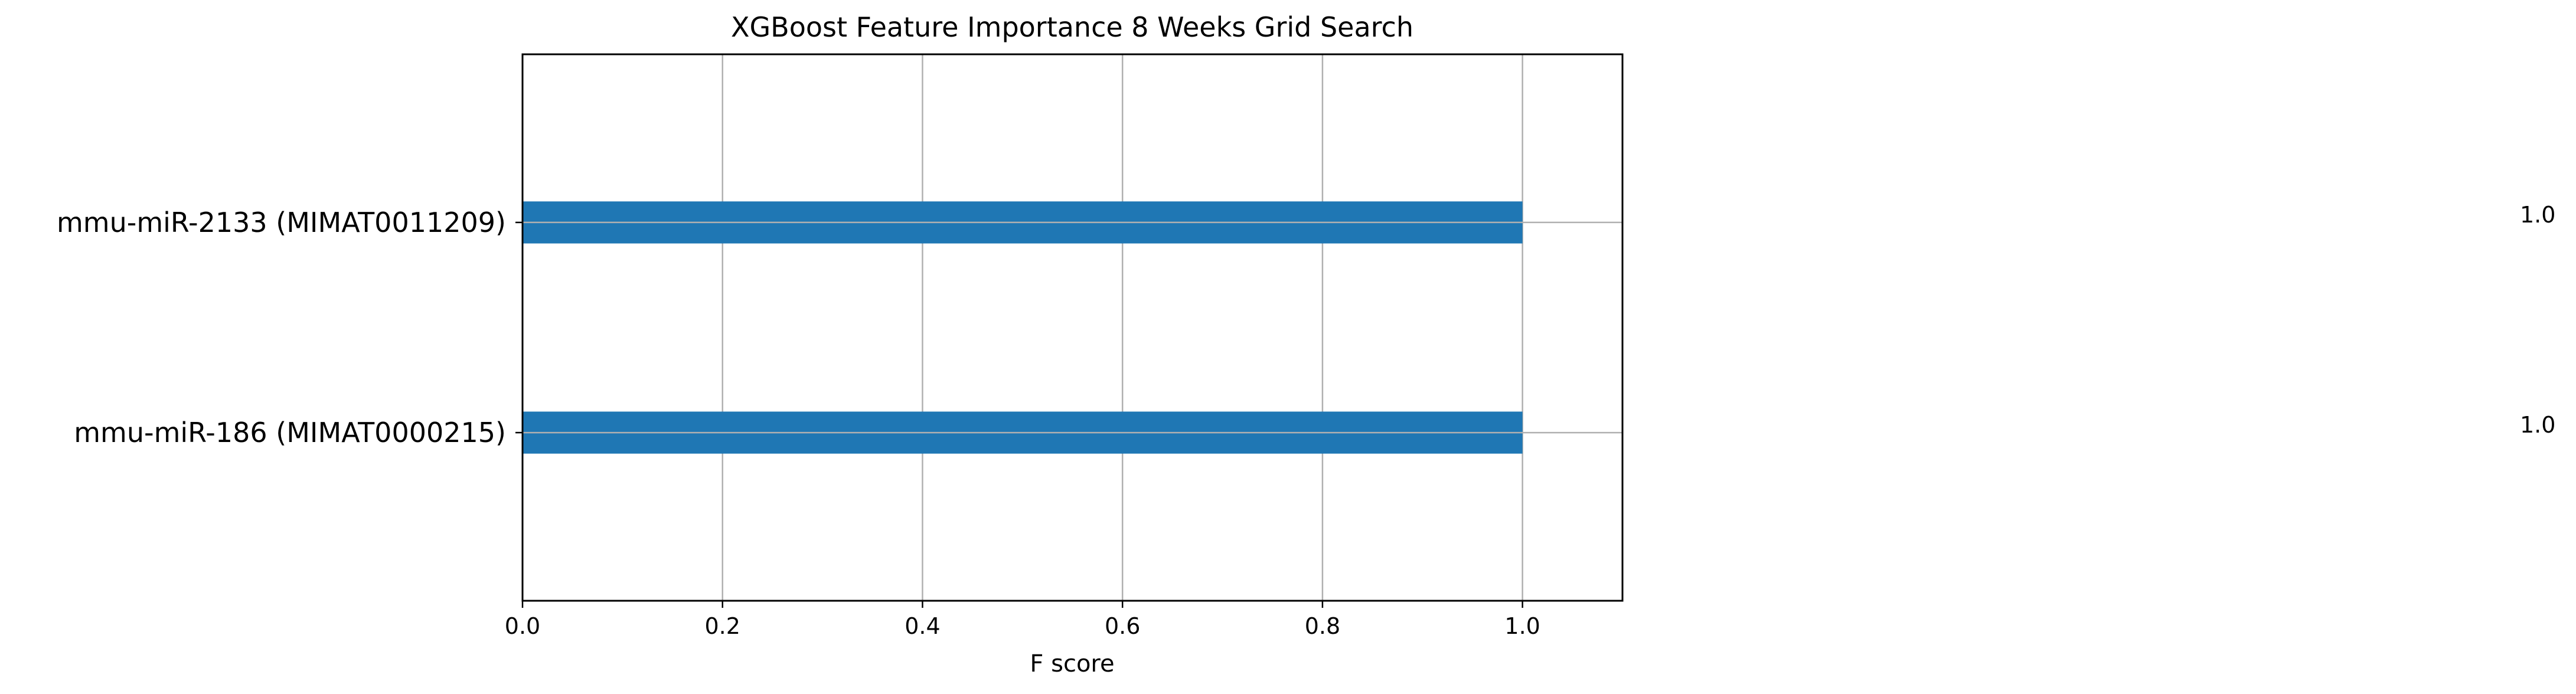  Describe the element at coordinates (1522, 626) in the screenshot. I see `x-tick-label: 1.0` at that location.